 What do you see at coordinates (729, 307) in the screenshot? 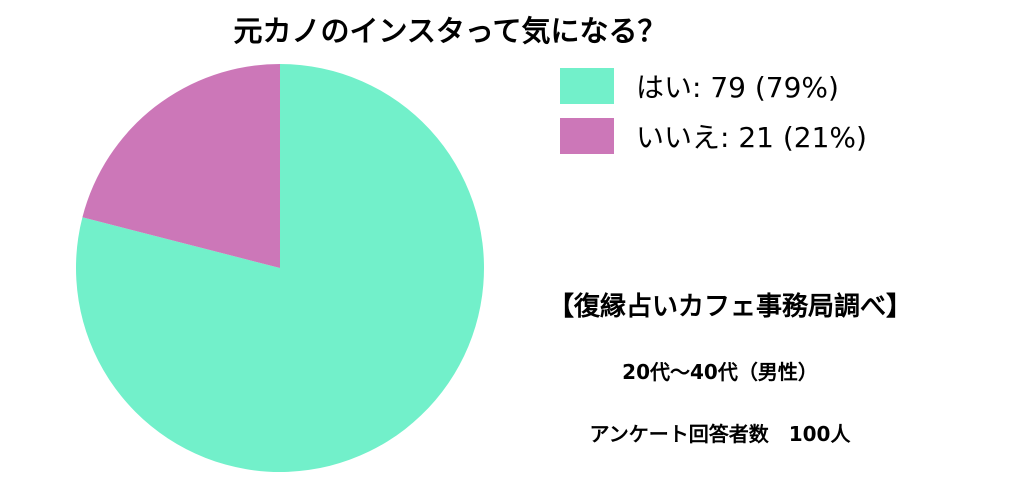
I see `survey-credit: 【復縁占いカフェ事務局調べ】` at bounding box center [729, 307].